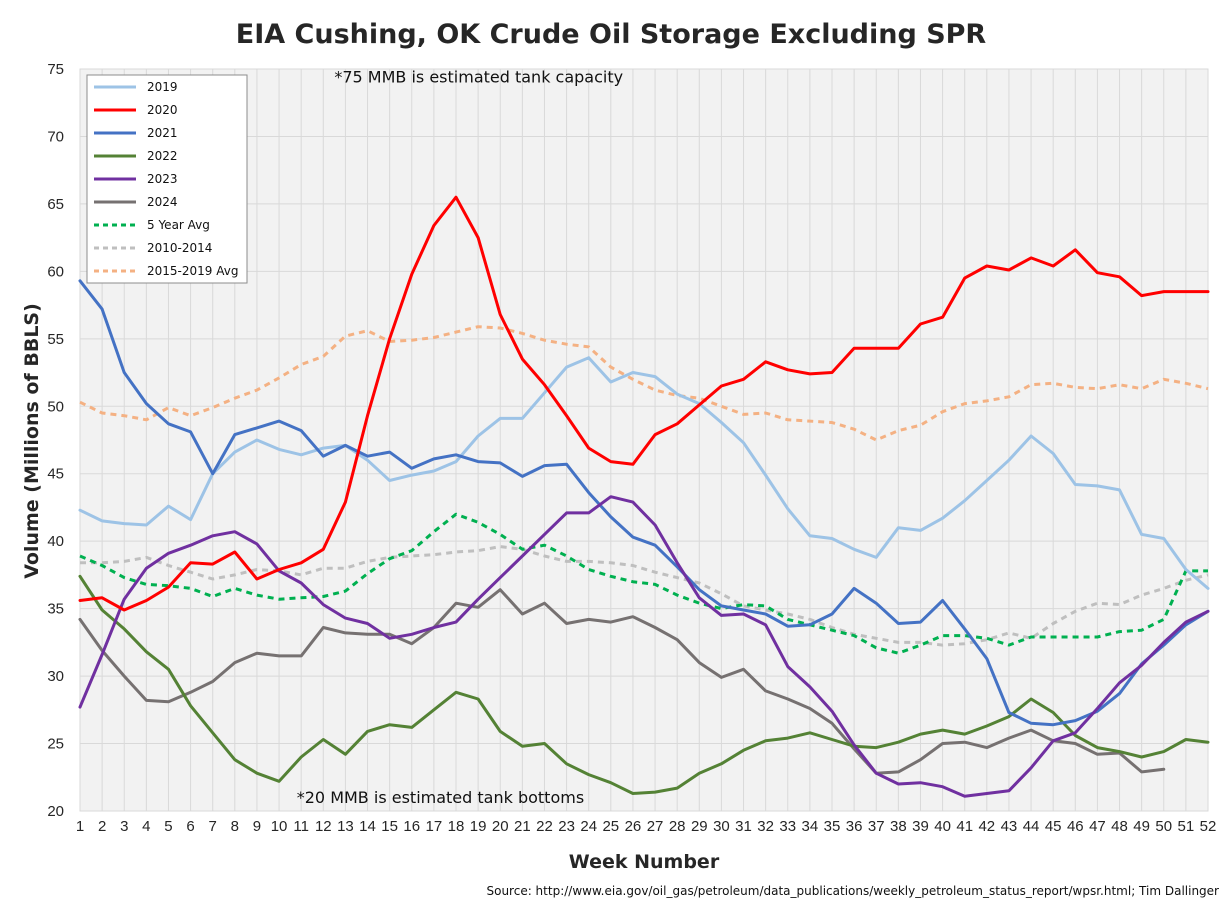  I want to click on x-tick-label: 19, so click(478, 826).